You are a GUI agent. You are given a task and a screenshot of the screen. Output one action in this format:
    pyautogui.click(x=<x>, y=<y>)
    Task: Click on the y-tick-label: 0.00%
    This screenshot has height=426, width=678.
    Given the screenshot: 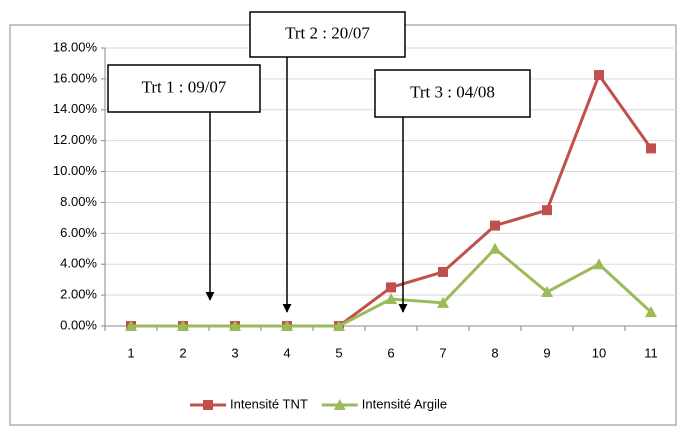 What is the action you would take?
    pyautogui.click(x=78, y=324)
    